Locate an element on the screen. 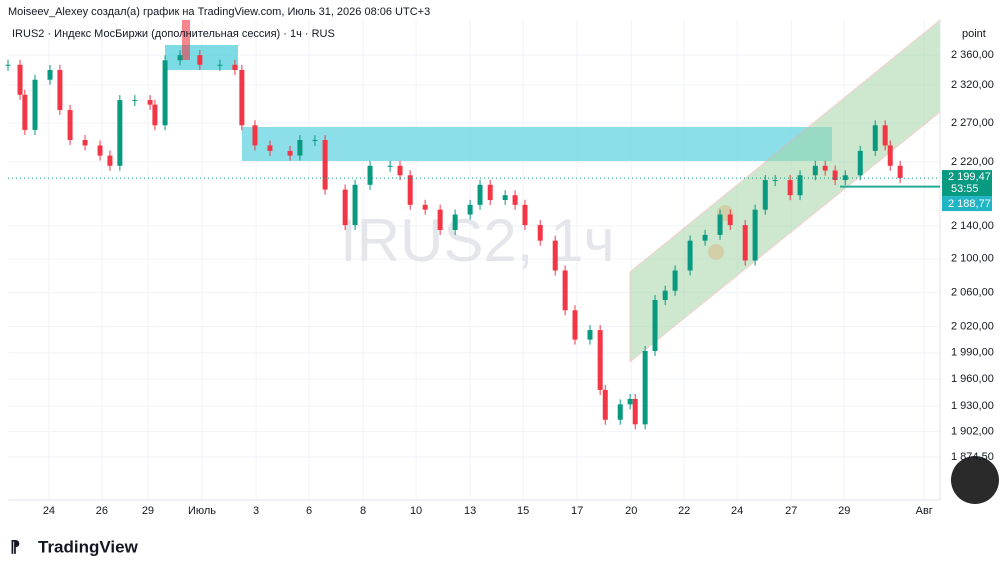  last-price-label: 2 199,47 is located at coordinates (969, 177).